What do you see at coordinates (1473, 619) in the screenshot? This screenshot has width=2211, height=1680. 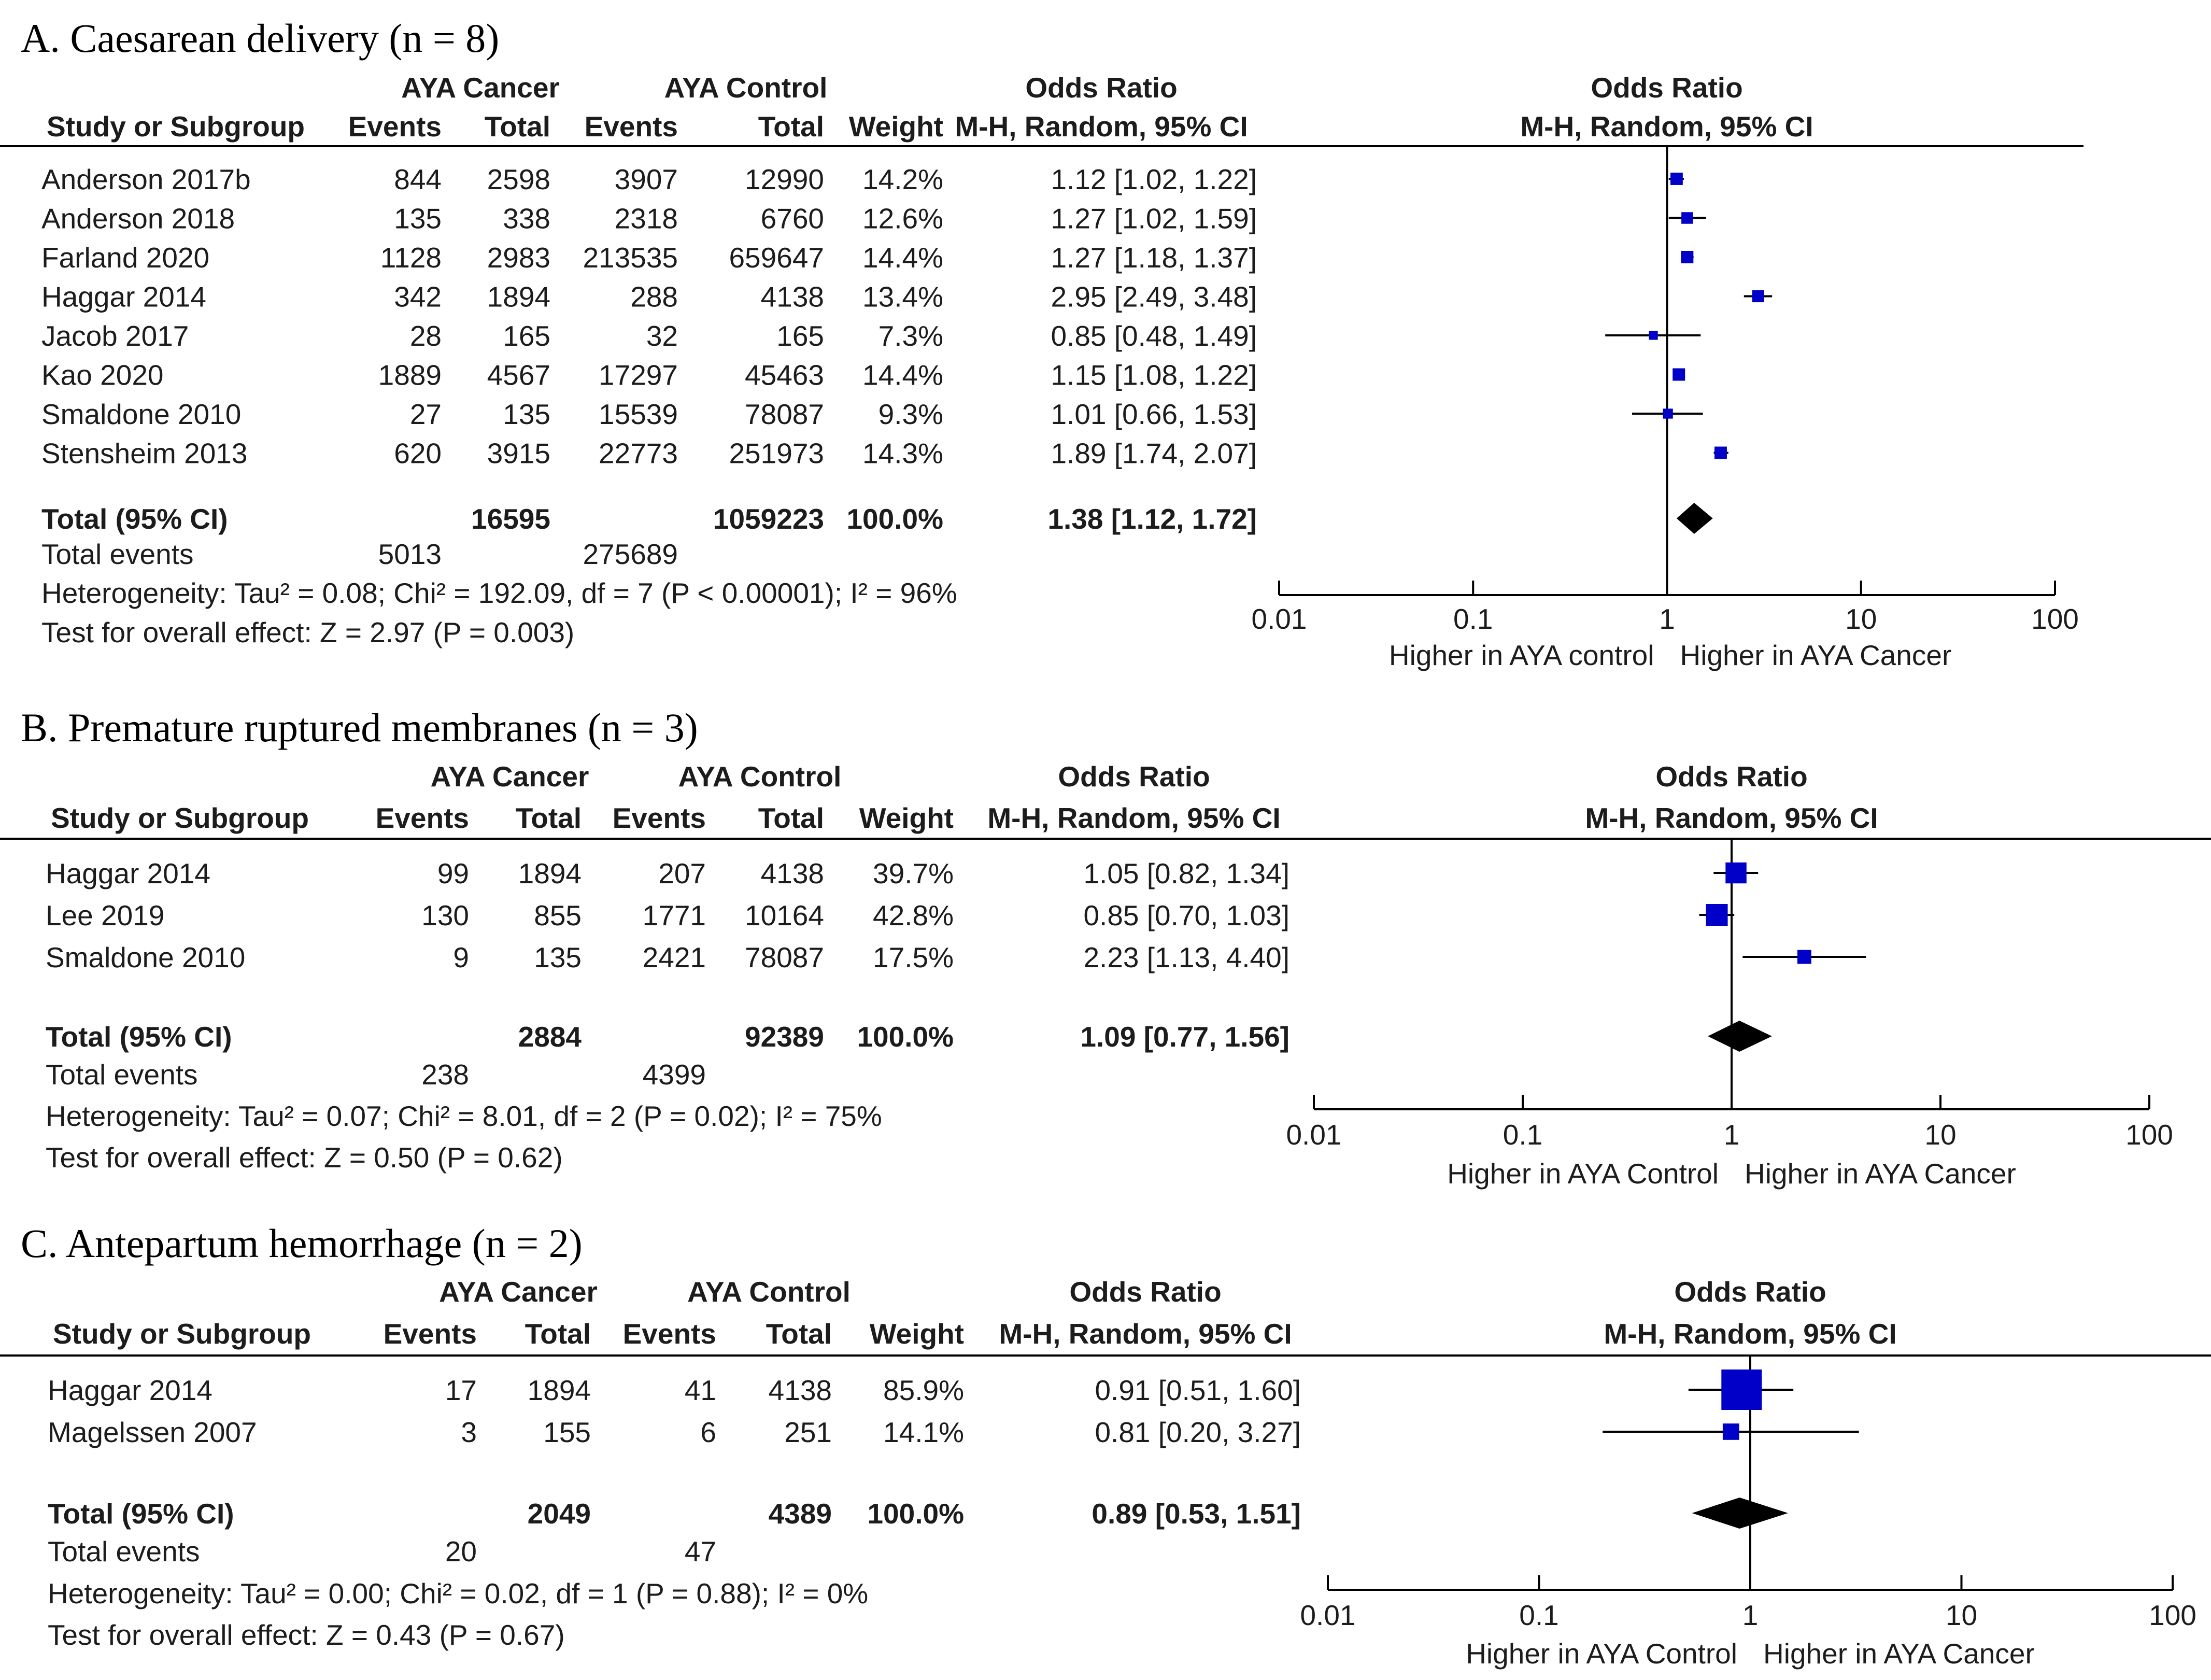 I see `axis-tick-label: 0.1` at bounding box center [1473, 619].